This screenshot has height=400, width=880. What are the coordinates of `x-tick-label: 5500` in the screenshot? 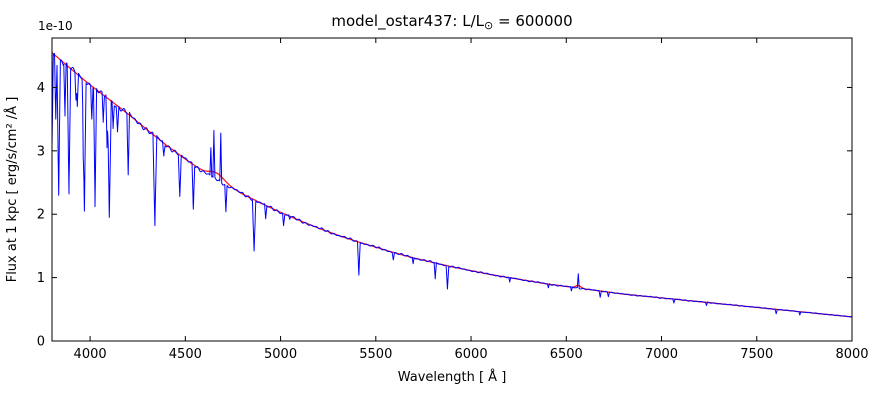 It's located at (375, 354).